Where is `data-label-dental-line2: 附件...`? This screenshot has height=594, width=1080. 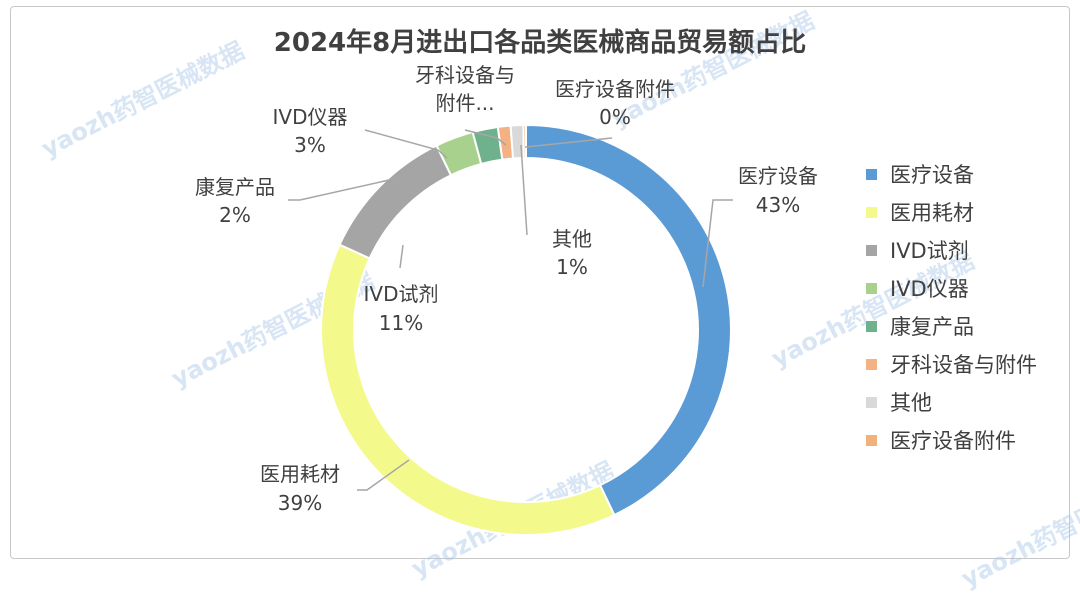
data-label-dental-line2: 附件... is located at coordinates (464, 103).